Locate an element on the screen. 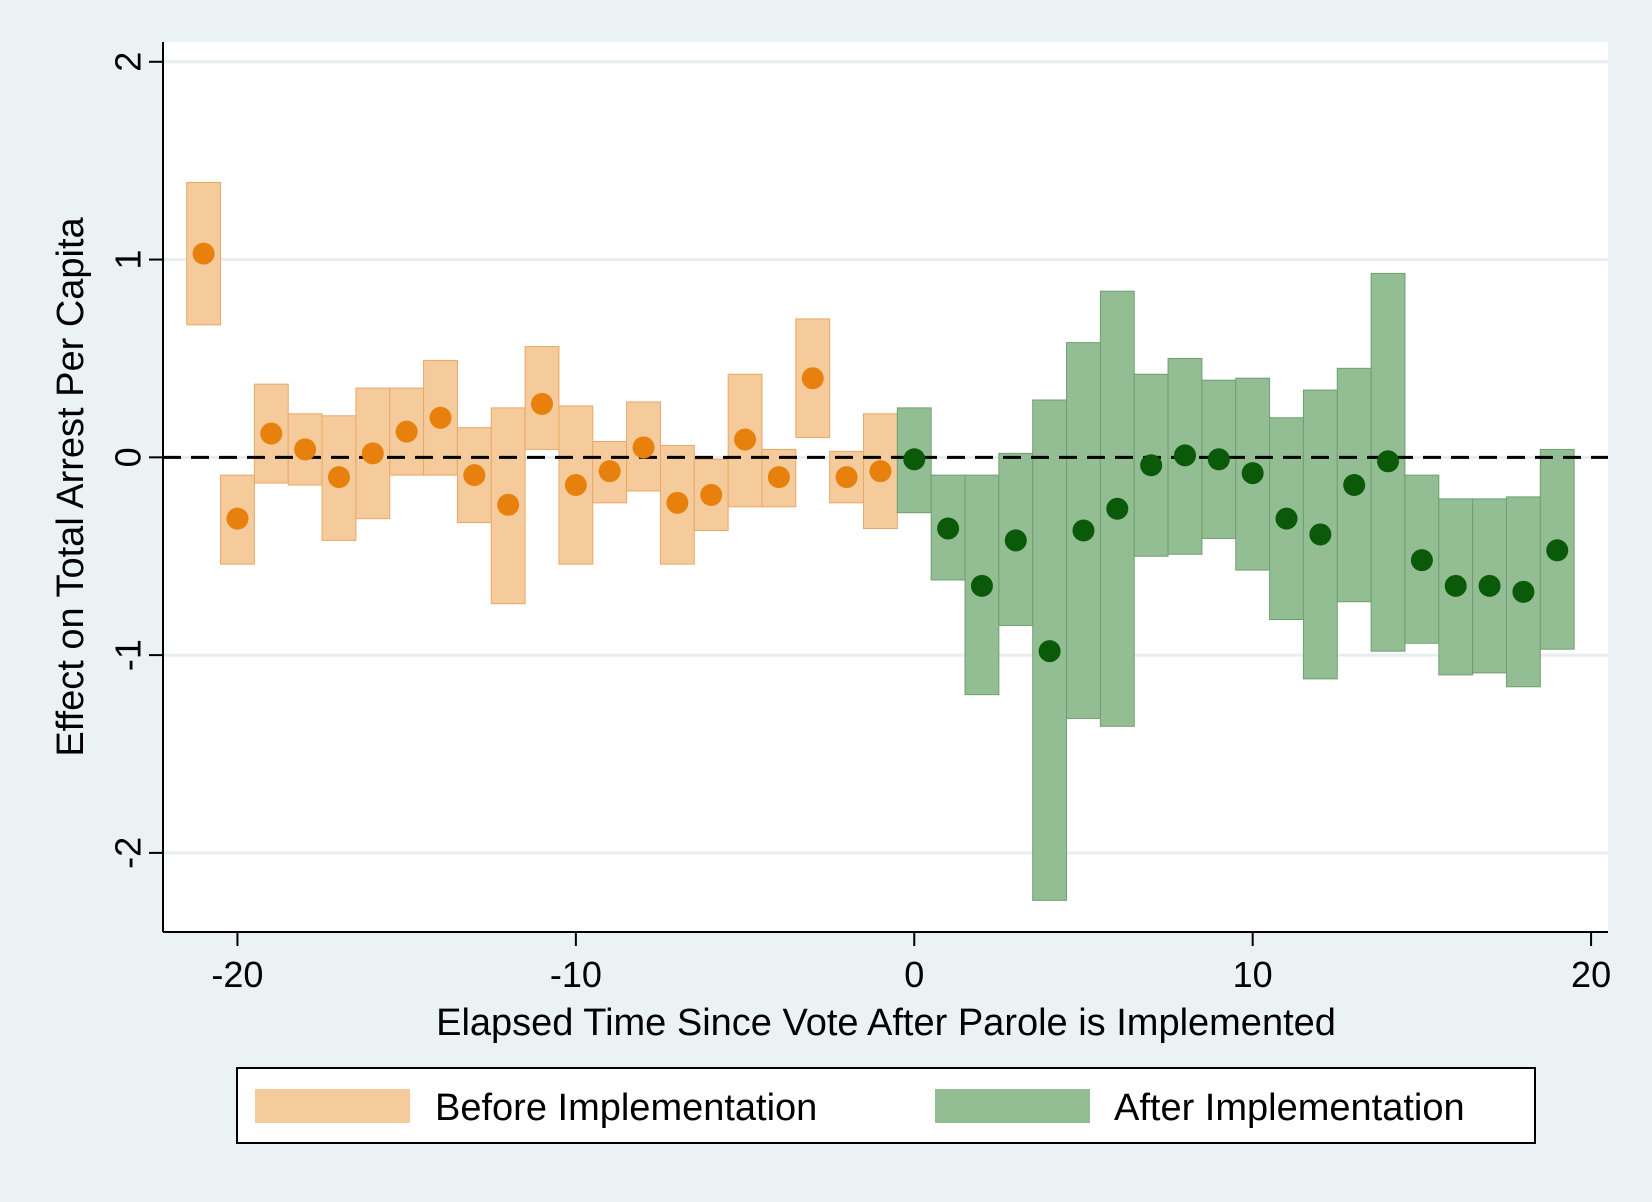 The image size is (1652, 1202). legend-swatch-after is located at coordinates (1012, 1106).